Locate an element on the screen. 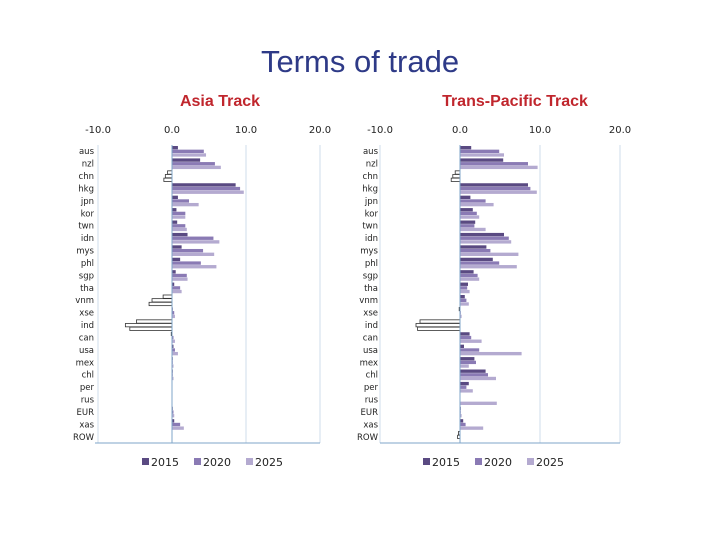  asia-category-label: mex is located at coordinates (85, 363).